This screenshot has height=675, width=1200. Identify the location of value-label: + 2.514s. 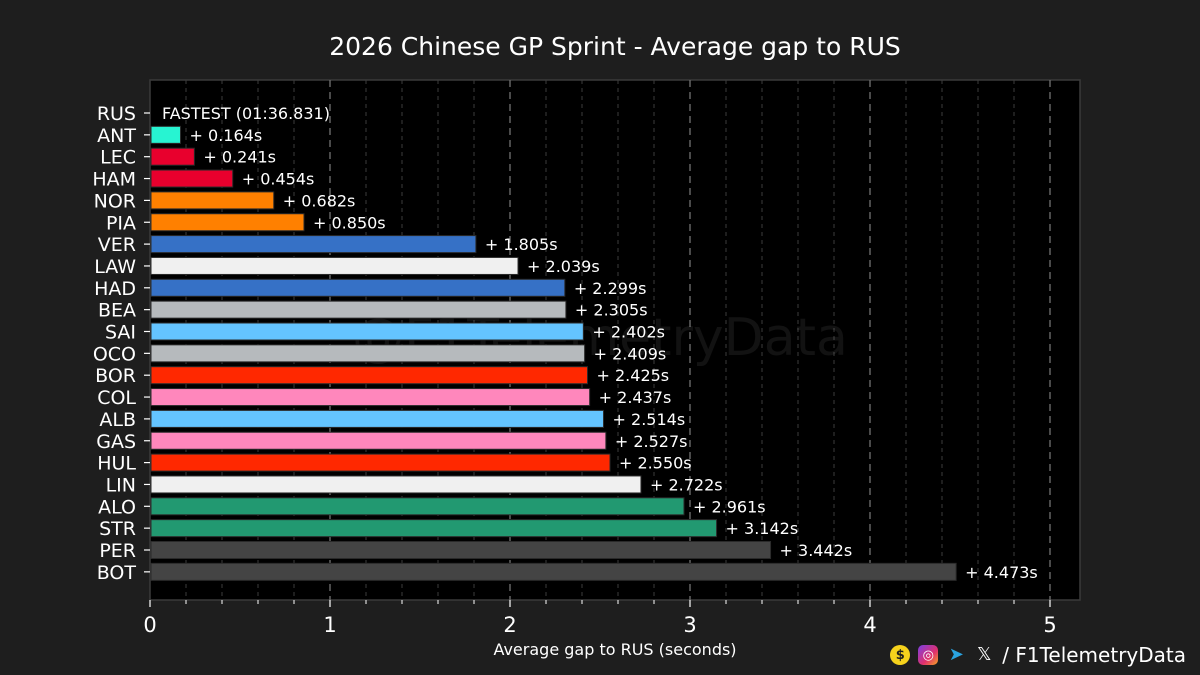
(649, 419).